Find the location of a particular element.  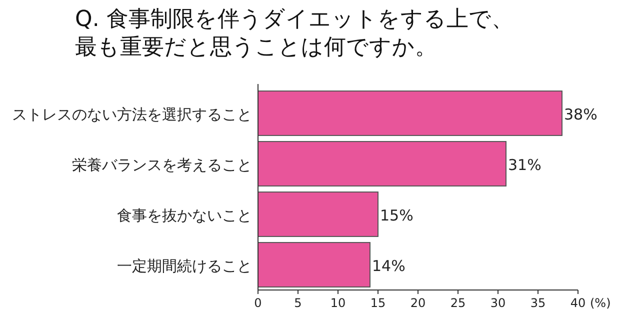

x-tick-label: 0 is located at coordinates (258, 303).